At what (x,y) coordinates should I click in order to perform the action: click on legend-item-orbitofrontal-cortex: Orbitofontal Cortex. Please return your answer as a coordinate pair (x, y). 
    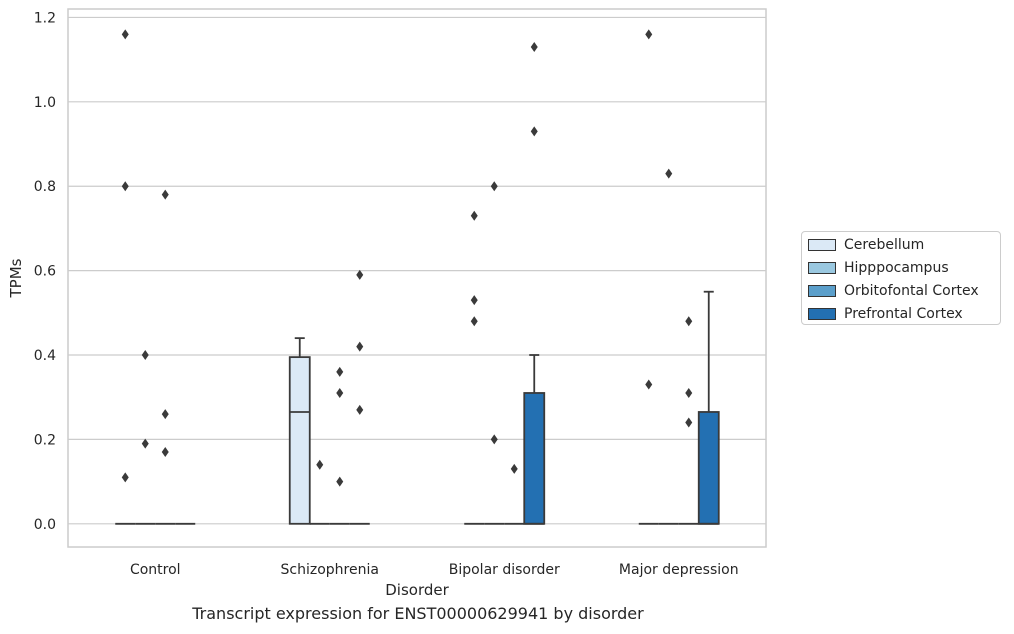
    Looking at the image, I should click on (893, 291).